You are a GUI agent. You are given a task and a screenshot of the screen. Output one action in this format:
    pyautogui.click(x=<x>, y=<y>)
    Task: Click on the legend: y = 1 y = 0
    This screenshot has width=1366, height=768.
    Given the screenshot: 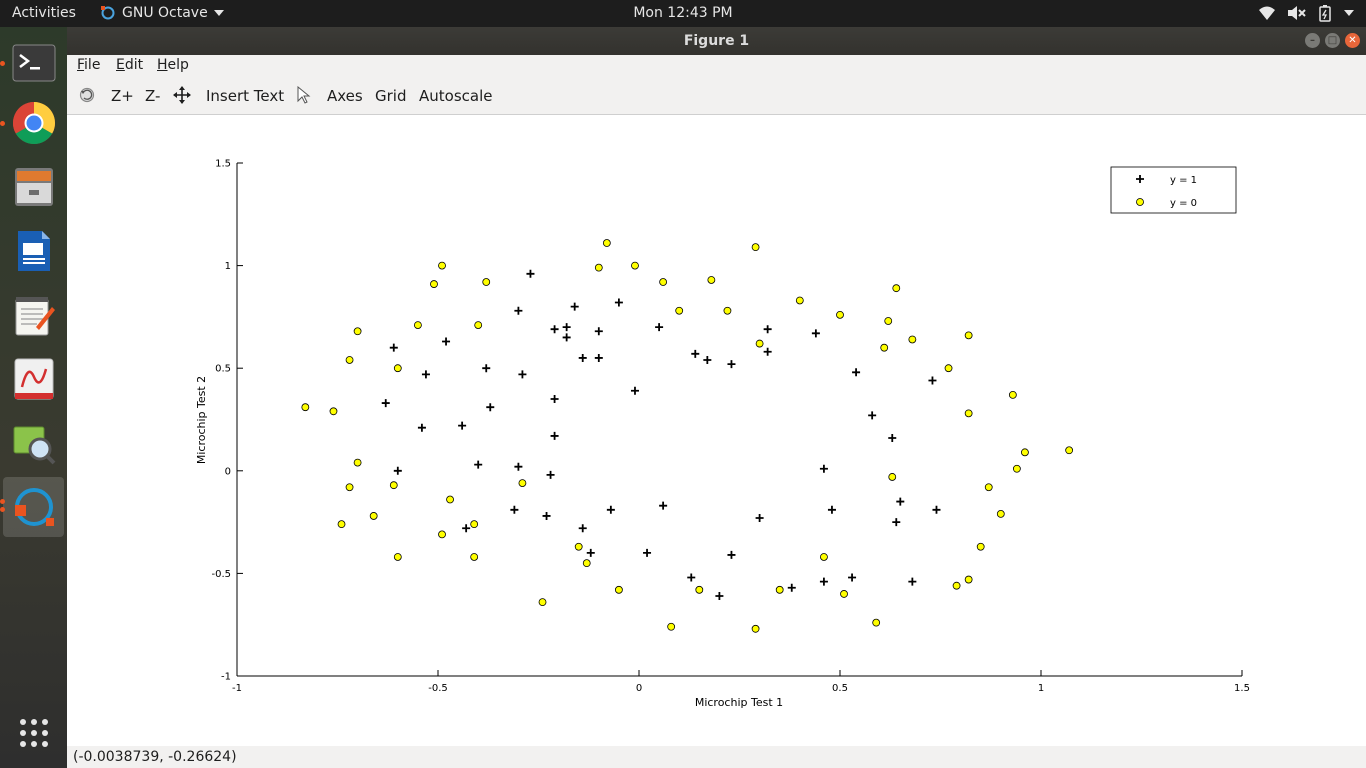 What is the action you would take?
    pyautogui.click(x=1173, y=190)
    